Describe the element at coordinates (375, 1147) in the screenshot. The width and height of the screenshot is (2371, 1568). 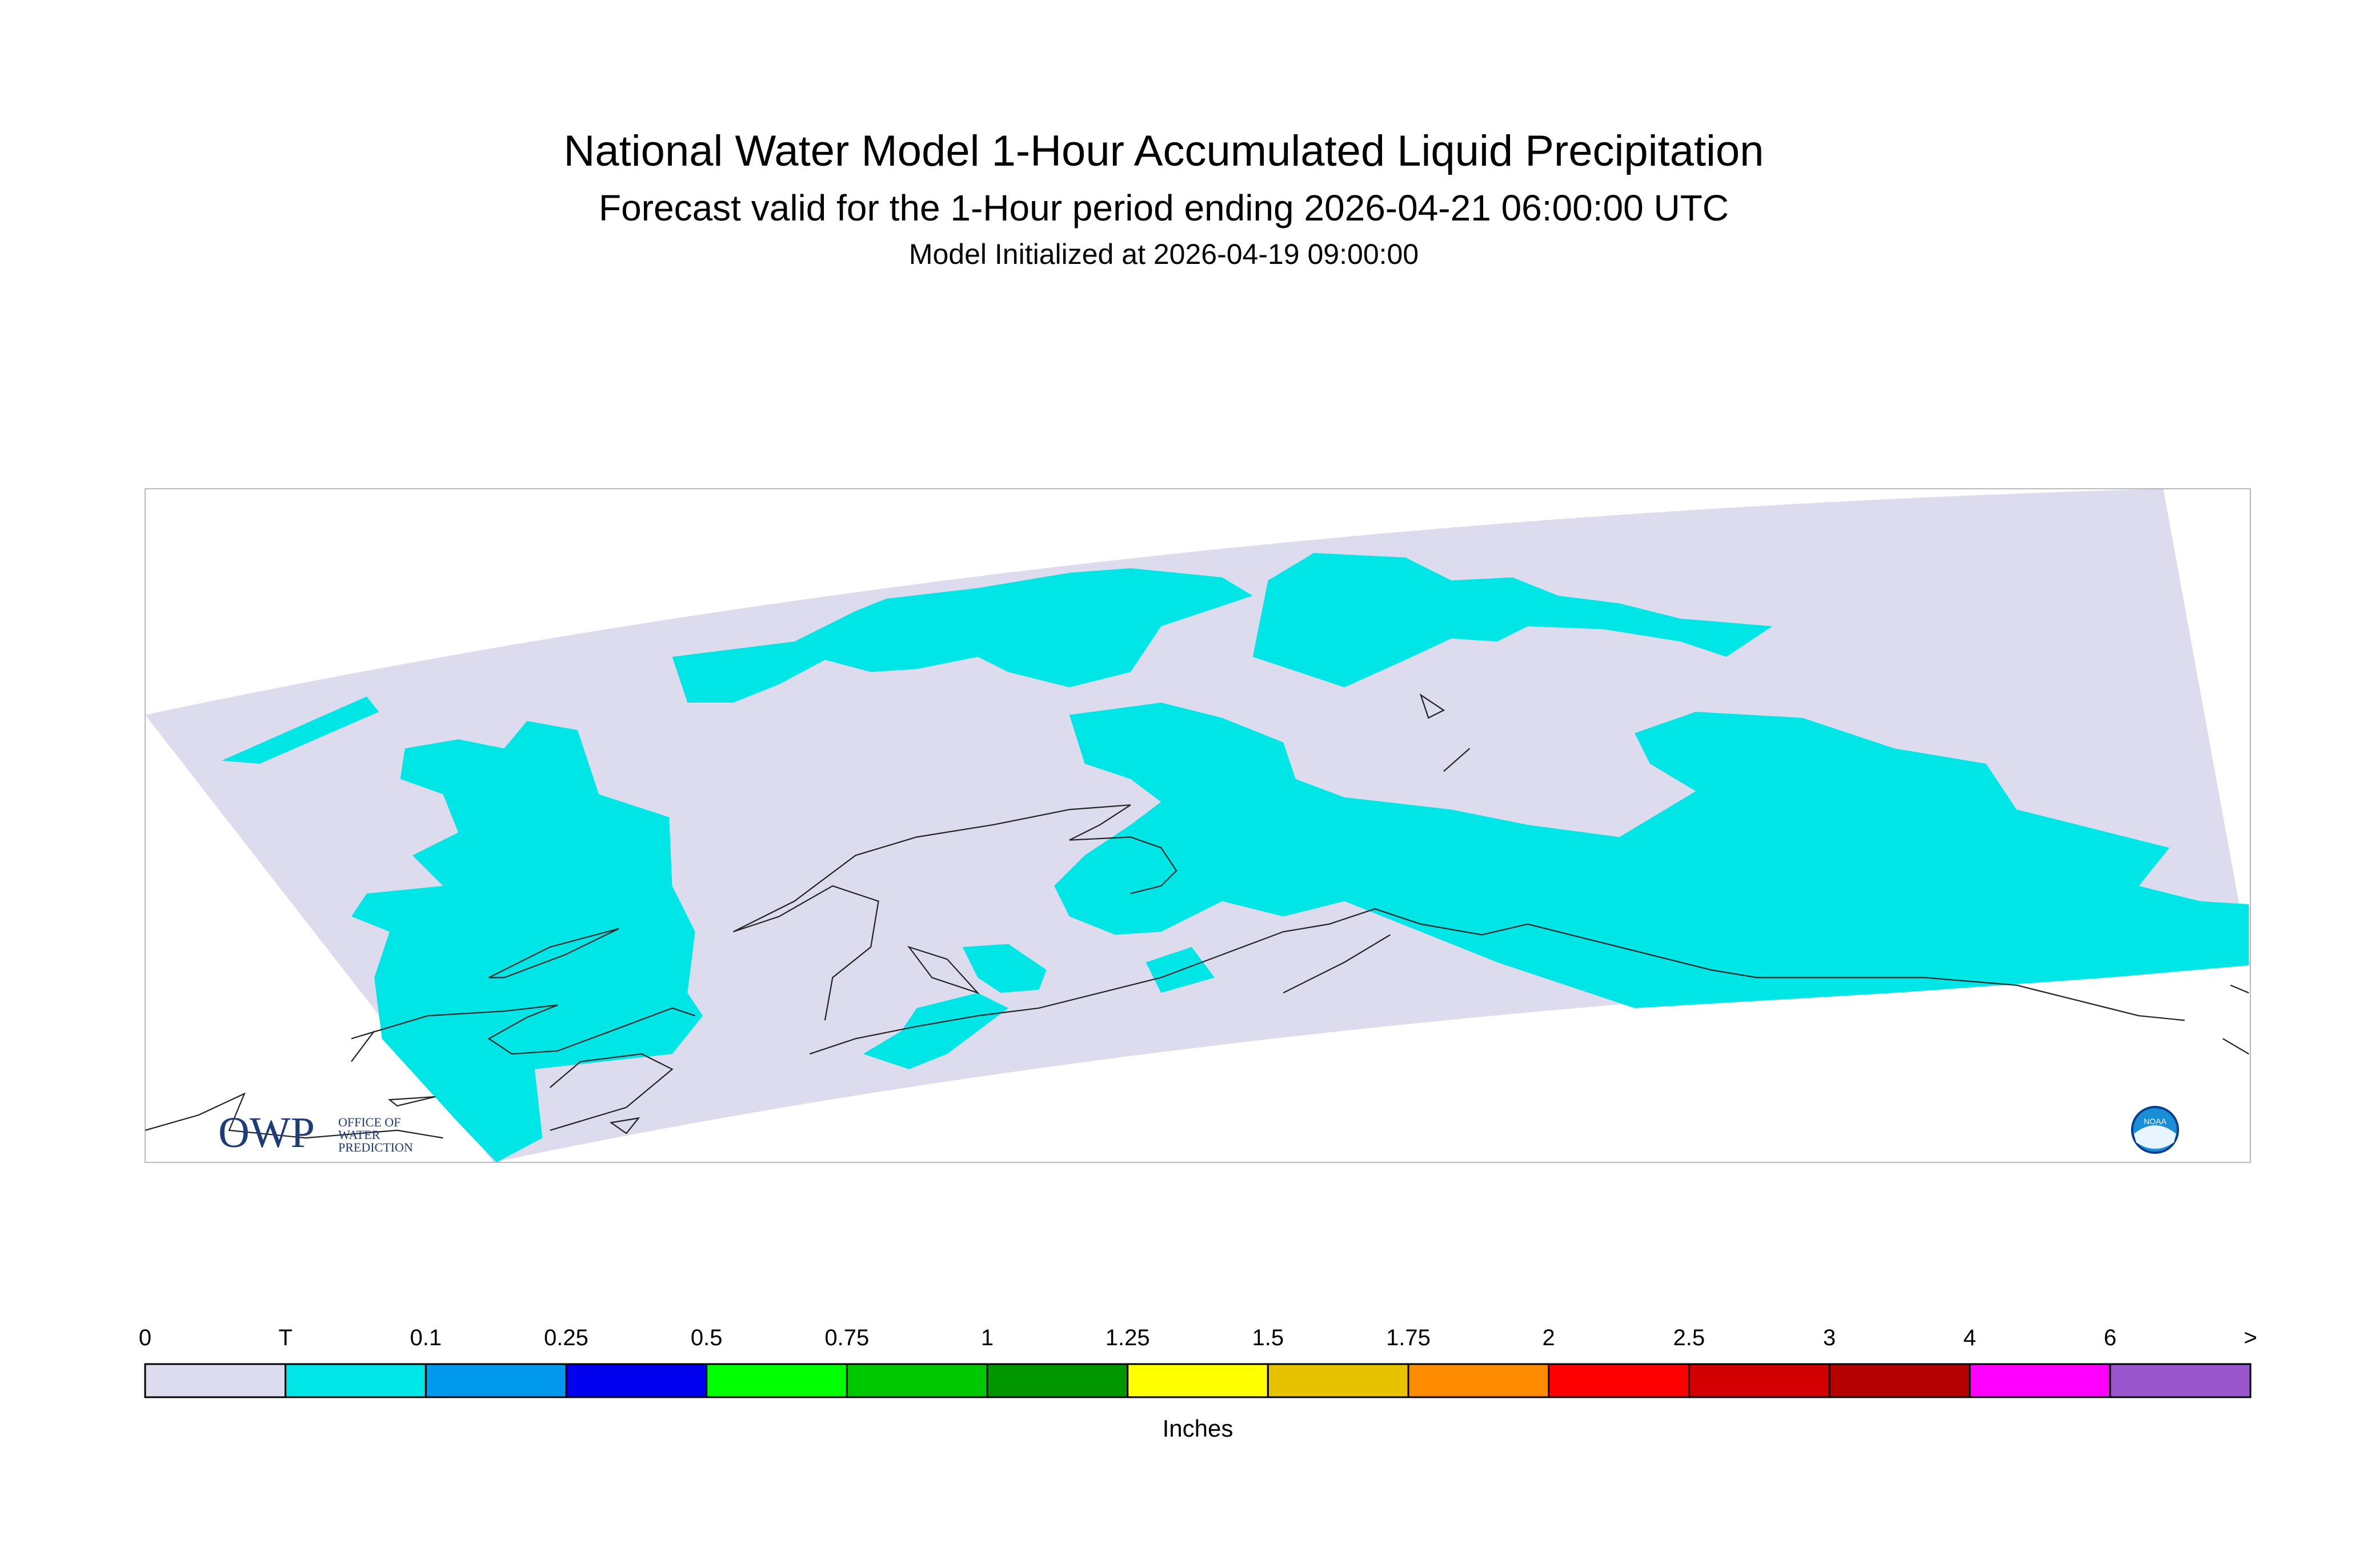
I see `owp-line: PREDICTION` at that location.